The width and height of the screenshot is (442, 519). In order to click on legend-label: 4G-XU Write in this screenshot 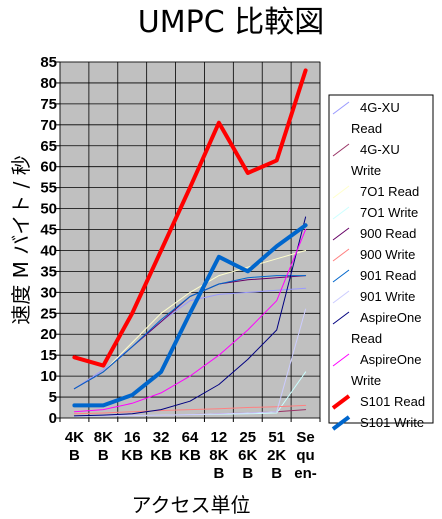, I will do `click(375, 160)`.